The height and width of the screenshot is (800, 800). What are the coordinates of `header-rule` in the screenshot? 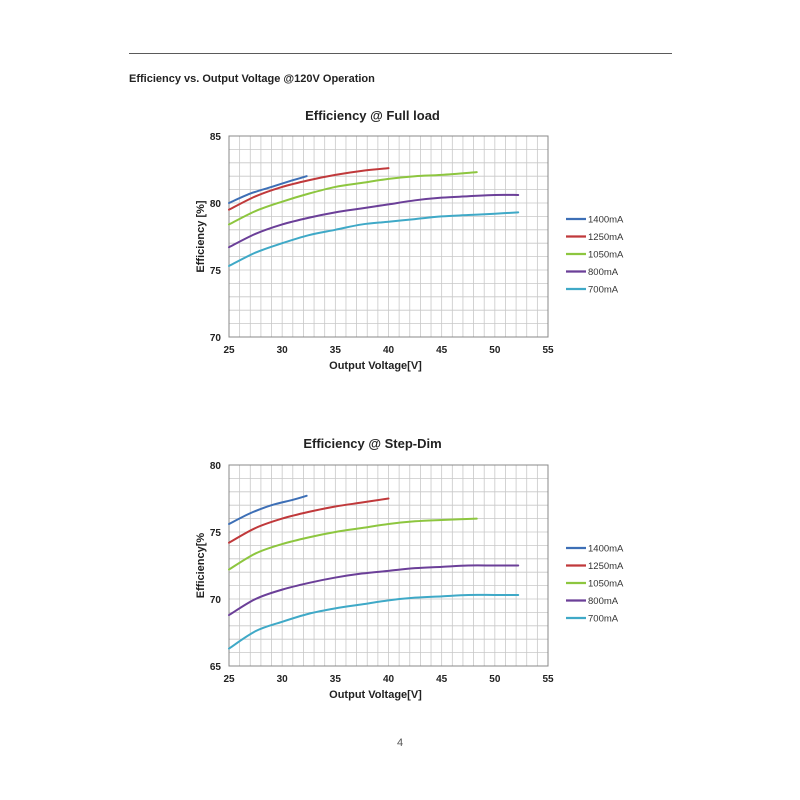 It's located at (400, 53).